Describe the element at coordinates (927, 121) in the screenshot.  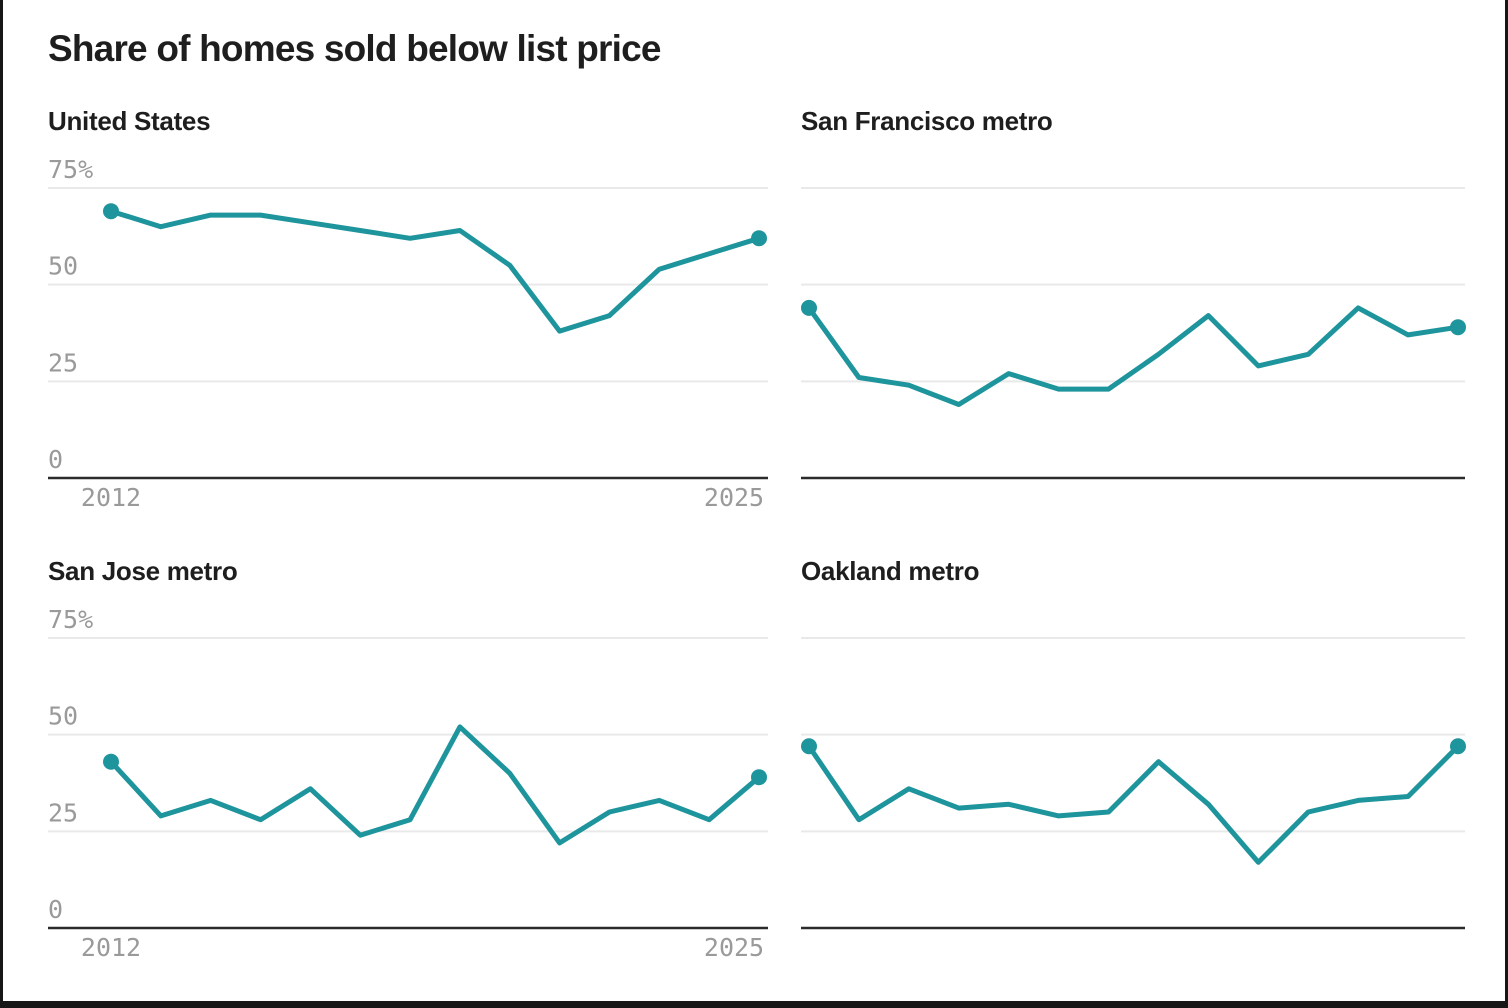
I see `chart-title: San Francisco metro` at that location.